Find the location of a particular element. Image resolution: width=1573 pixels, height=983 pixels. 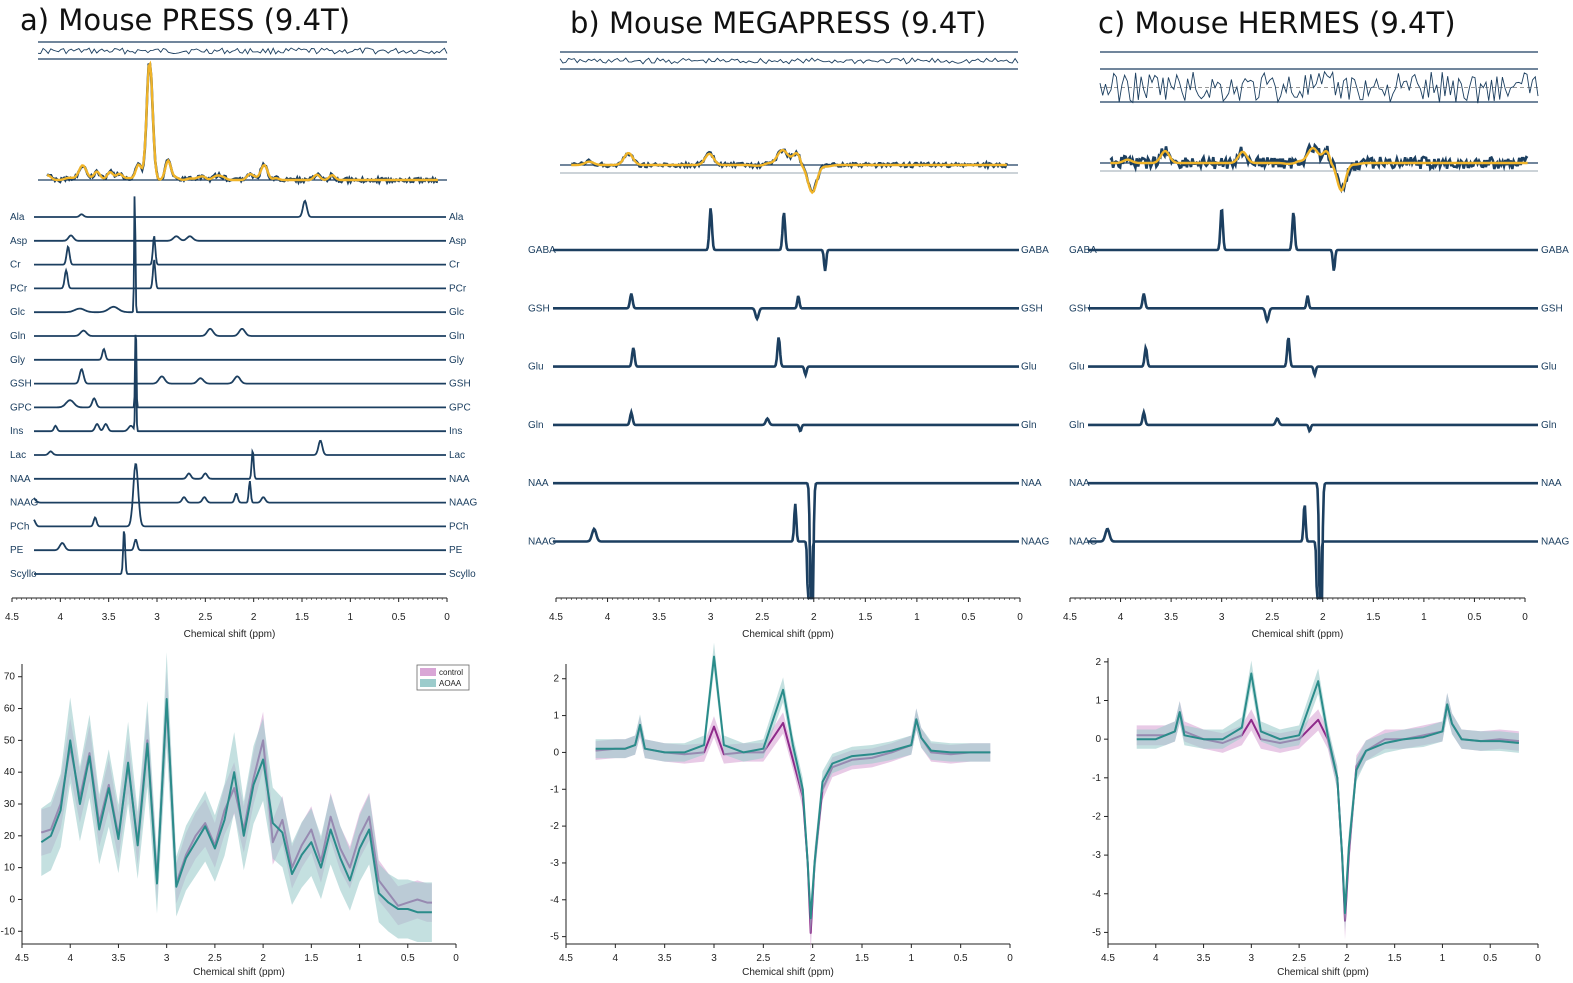

legend: control AOAA is located at coordinates (443, 677).